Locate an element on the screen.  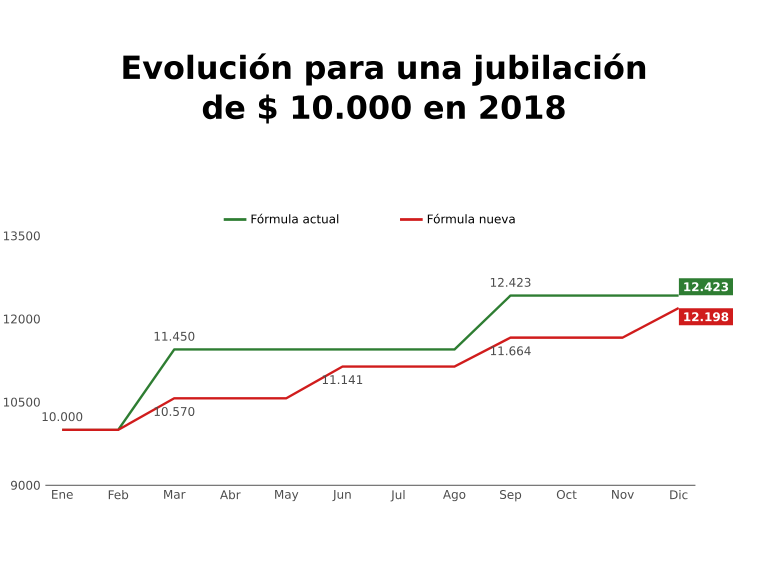
x-tick-label: May is located at coordinates (286, 496).